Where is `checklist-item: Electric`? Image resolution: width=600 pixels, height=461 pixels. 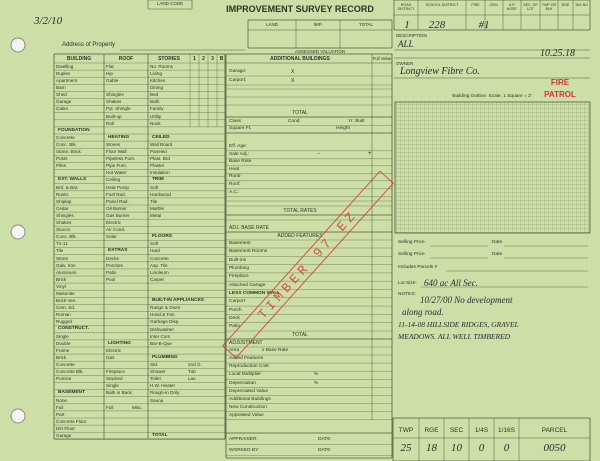
checklist-item: Electric is located at coordinates (114, 350).